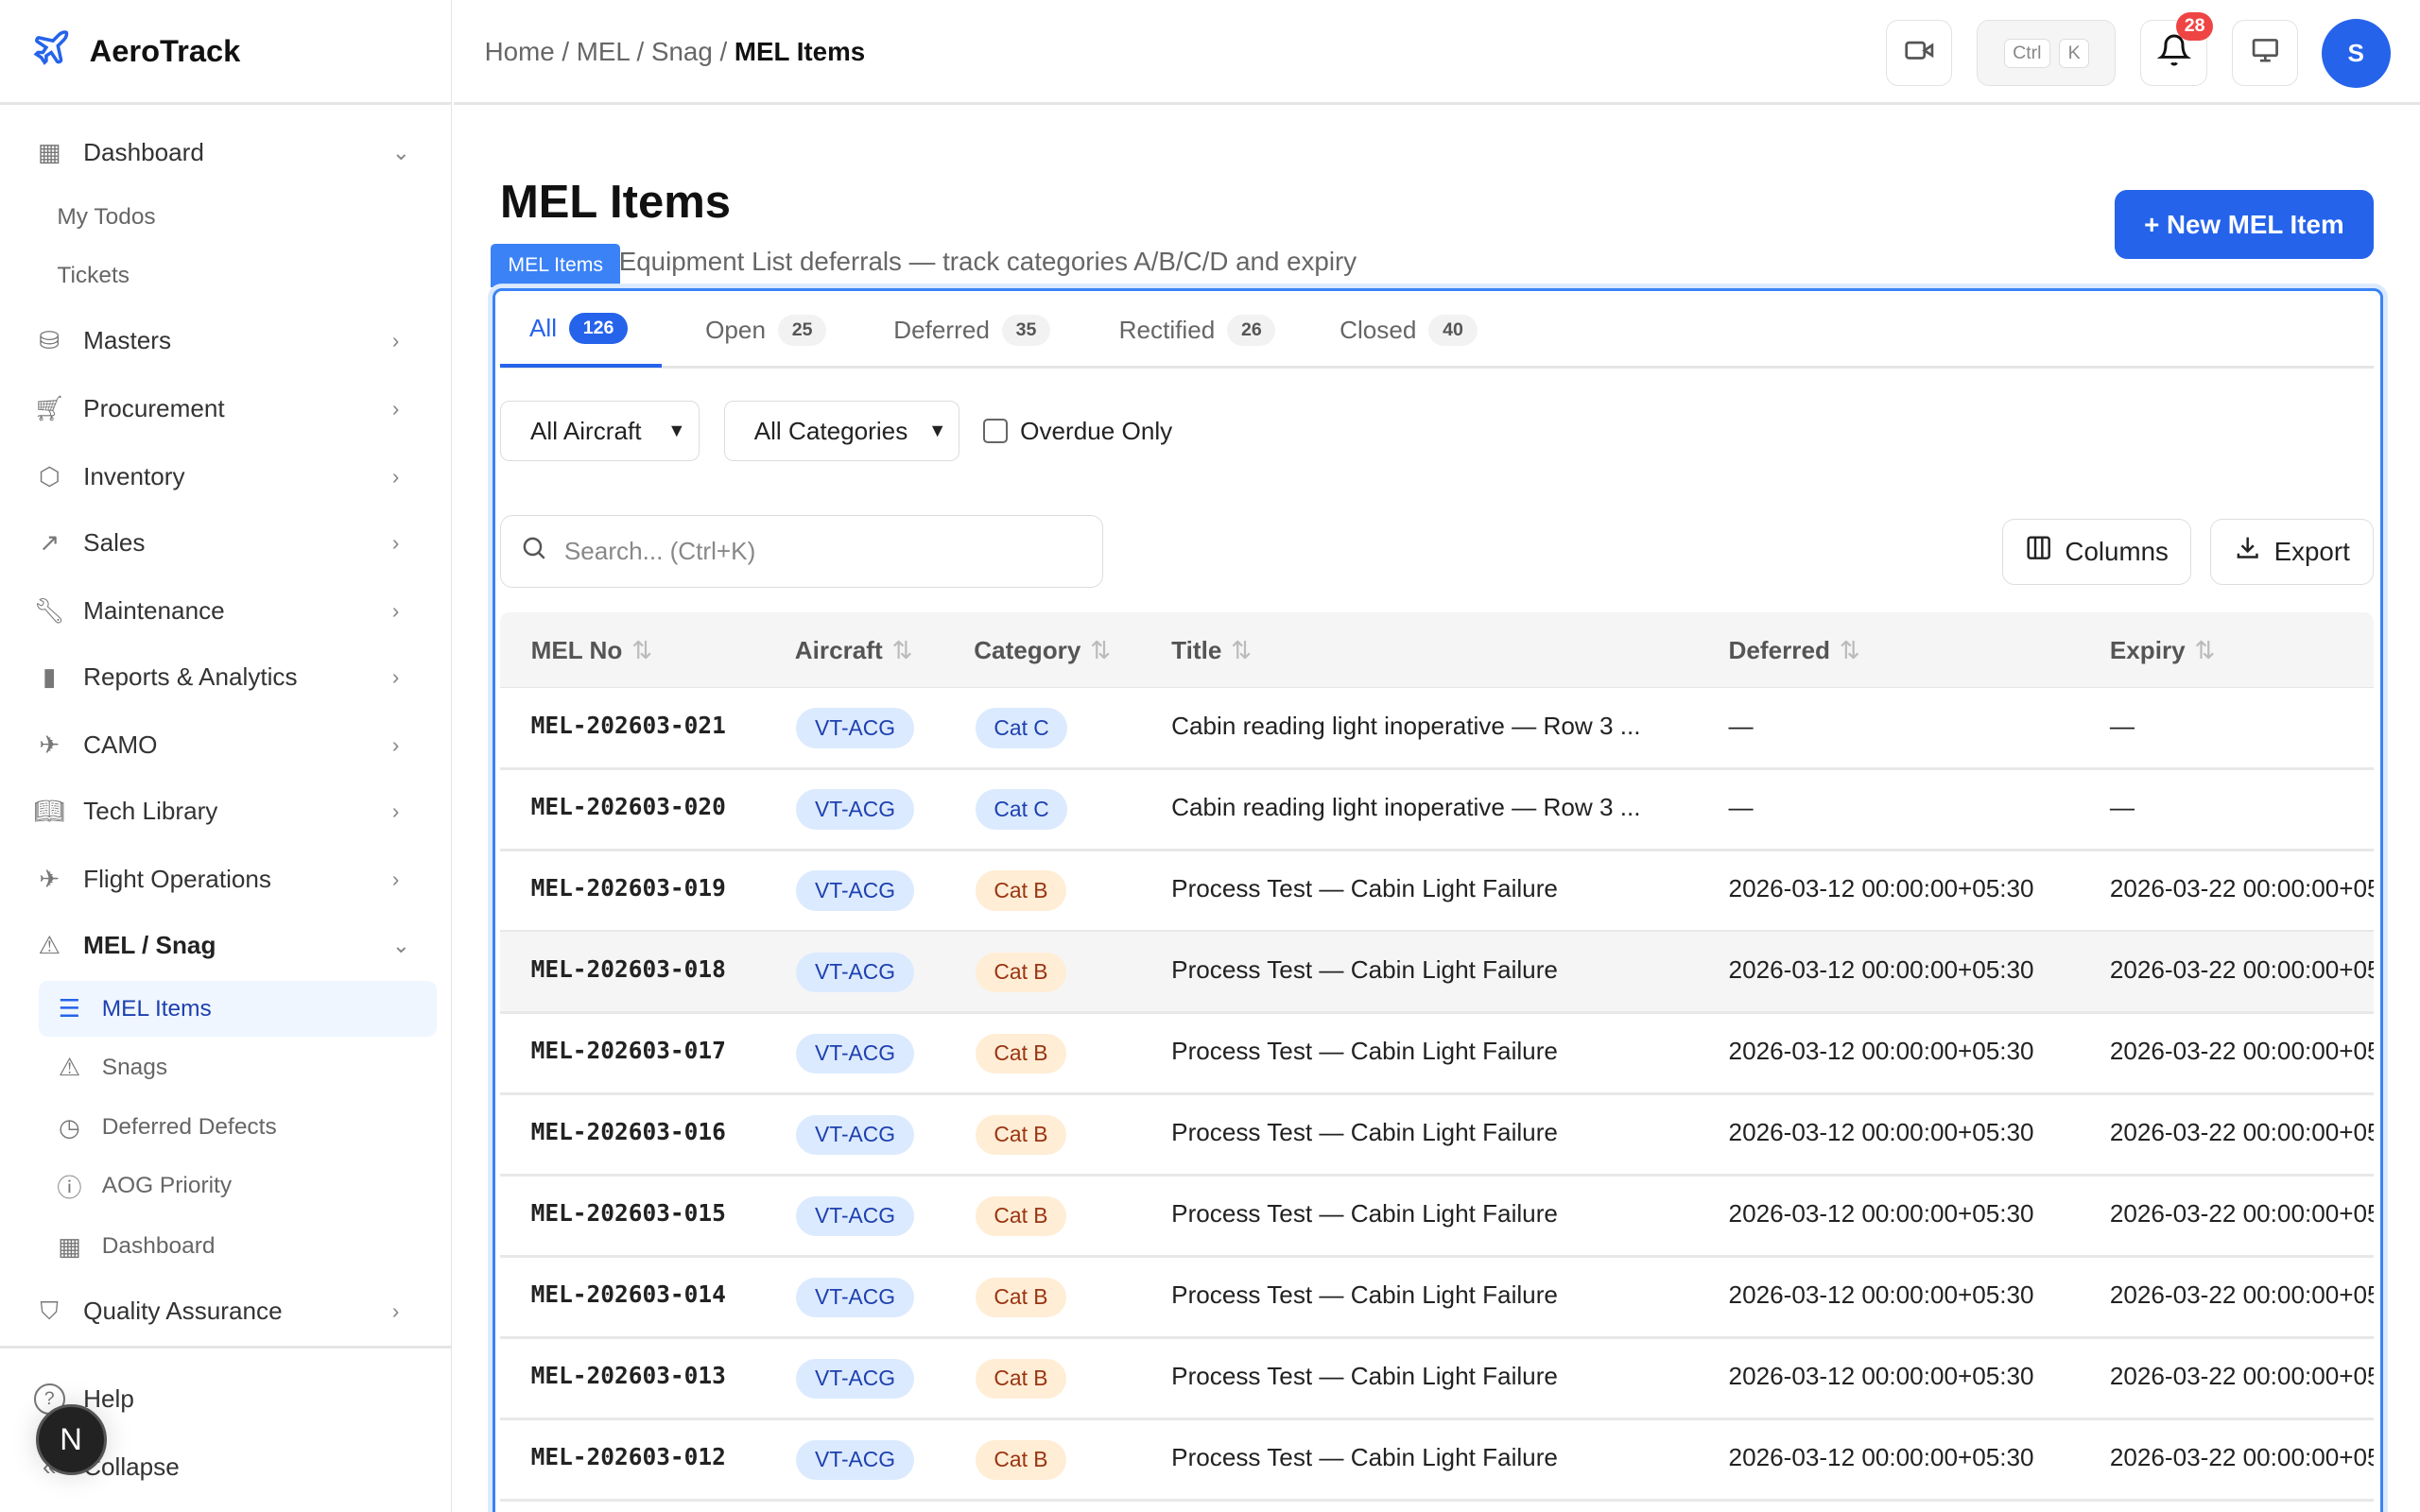 This screenshot has height=1512, width=2420. What do you see at coordinates (1026, 330) in the screenshot?
I see `tab-count-badge: 35` at bounding box center [1026, 330].